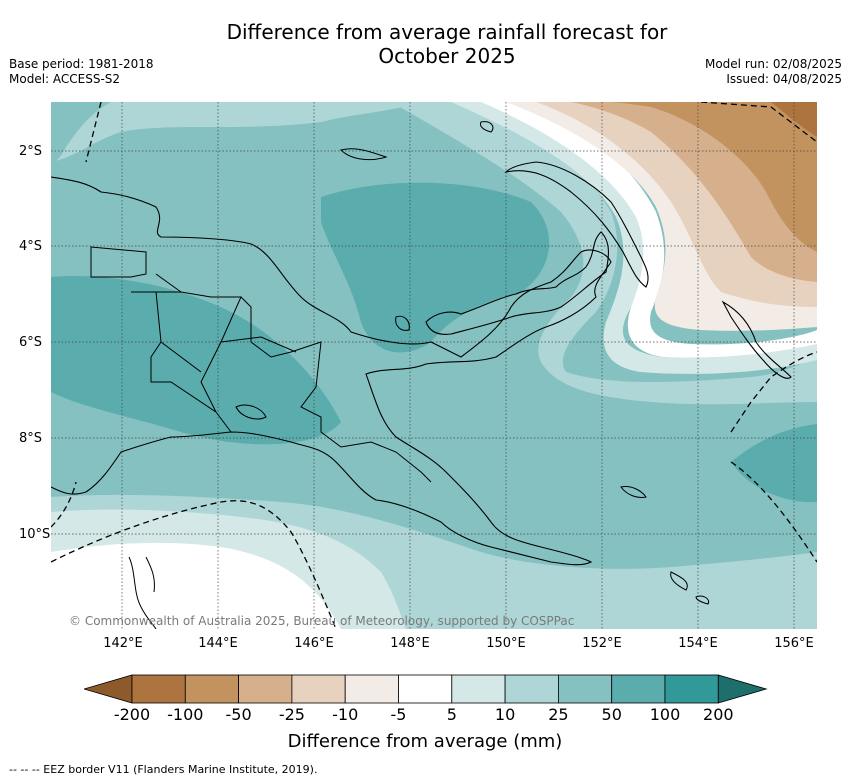 The height and width of the screenshot is (781, 850). What do you see at coordinates (576, 224) in the screenshot?
I see `new-ireland-coastline` at bounding box center [576, 224].